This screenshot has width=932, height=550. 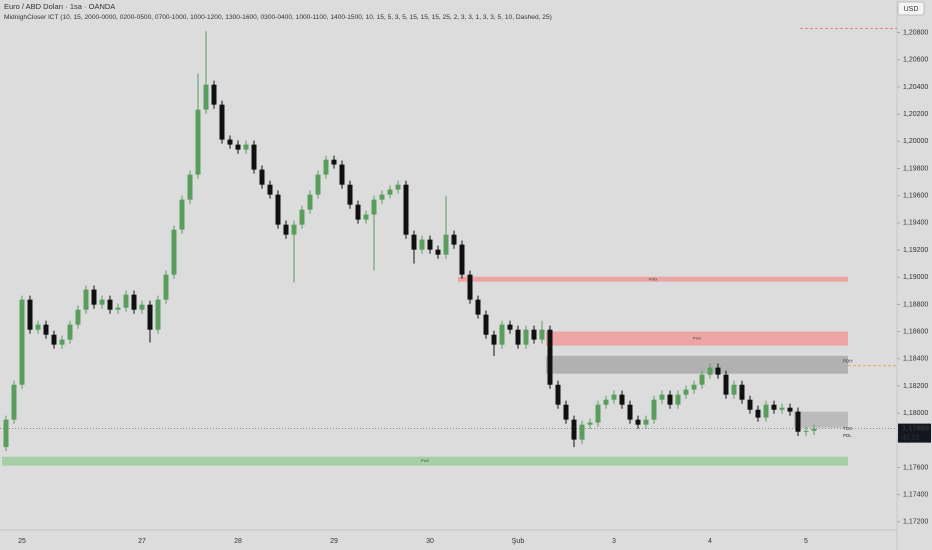 I want to click on y-tick-label: 1,19800, so click(x=915, y=168).